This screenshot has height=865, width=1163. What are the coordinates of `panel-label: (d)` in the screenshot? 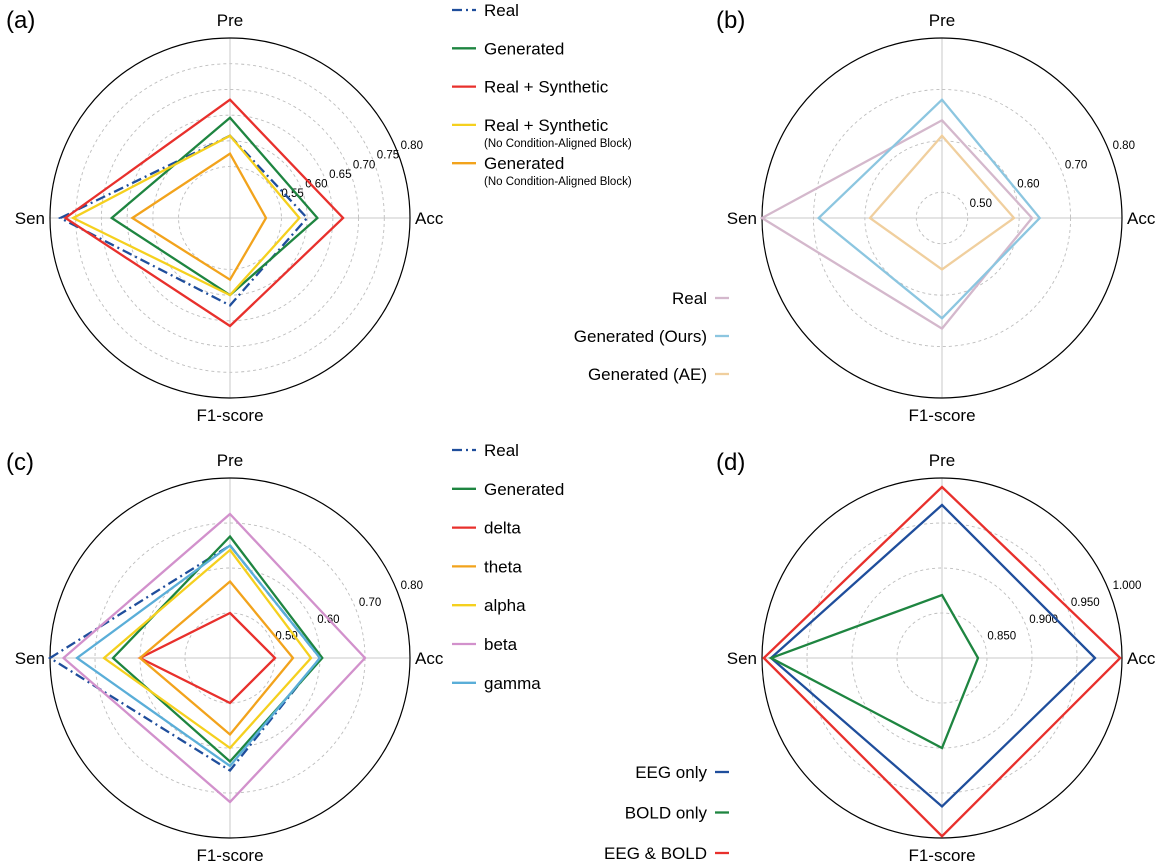 It's located at (730, 462).